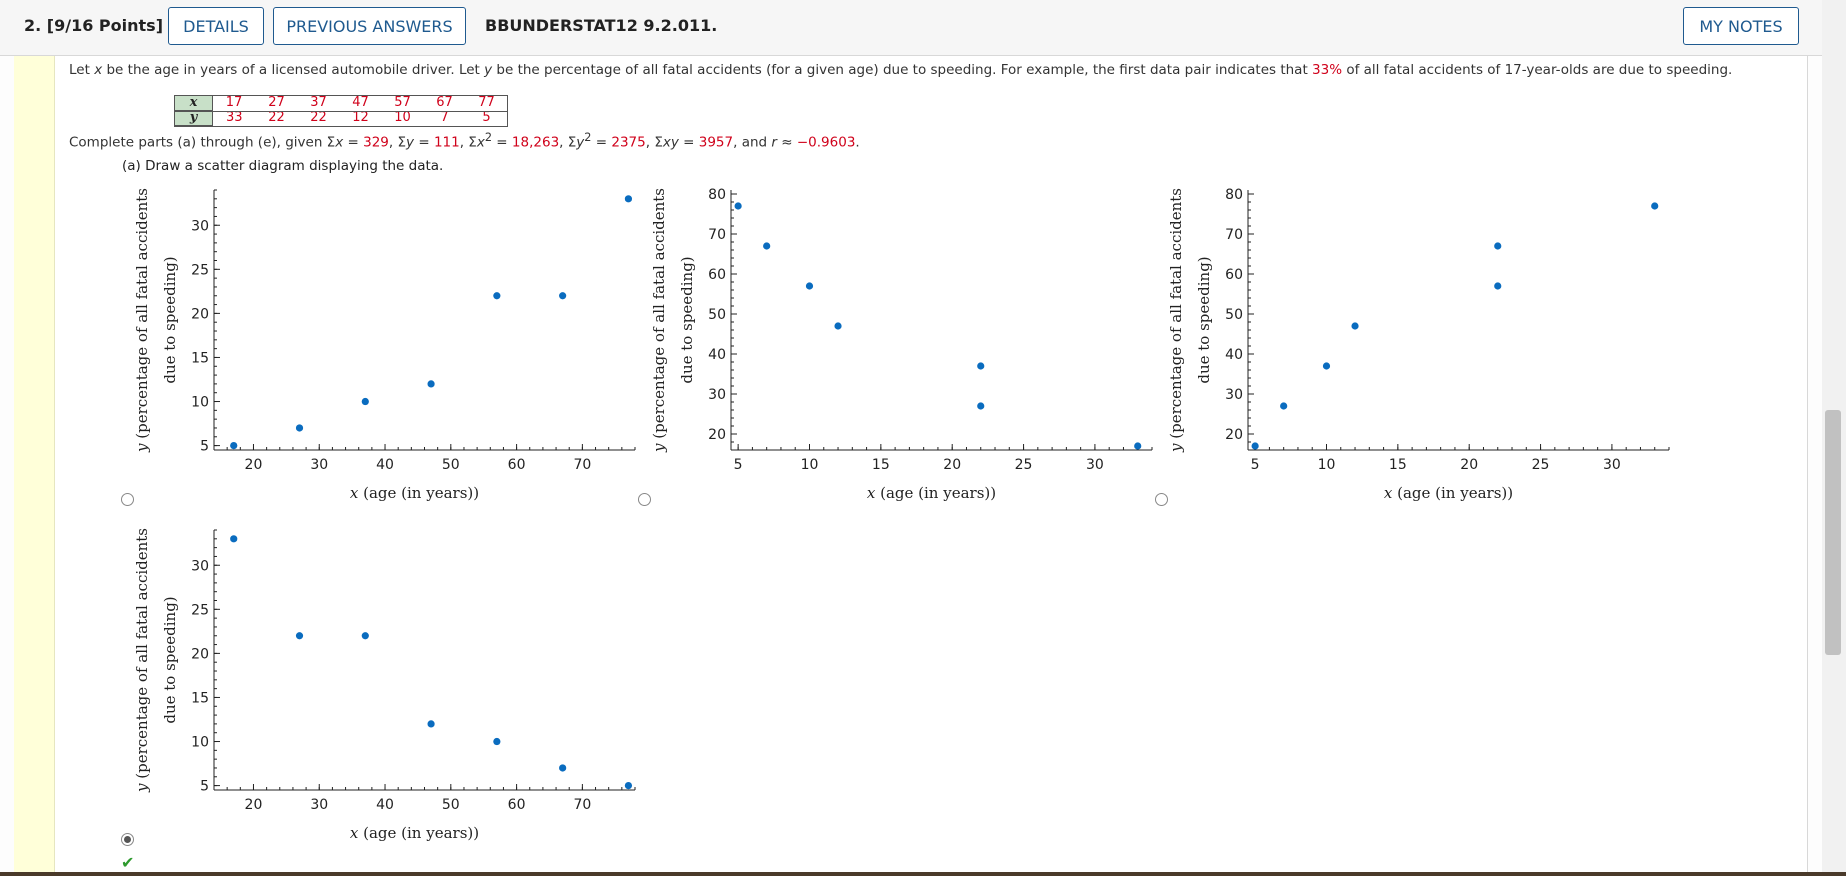 This screenshot has width=1846, height=876. I want to click on data-table-y-row: y 33 22 22 12 10 7 5, so click(341, 118).